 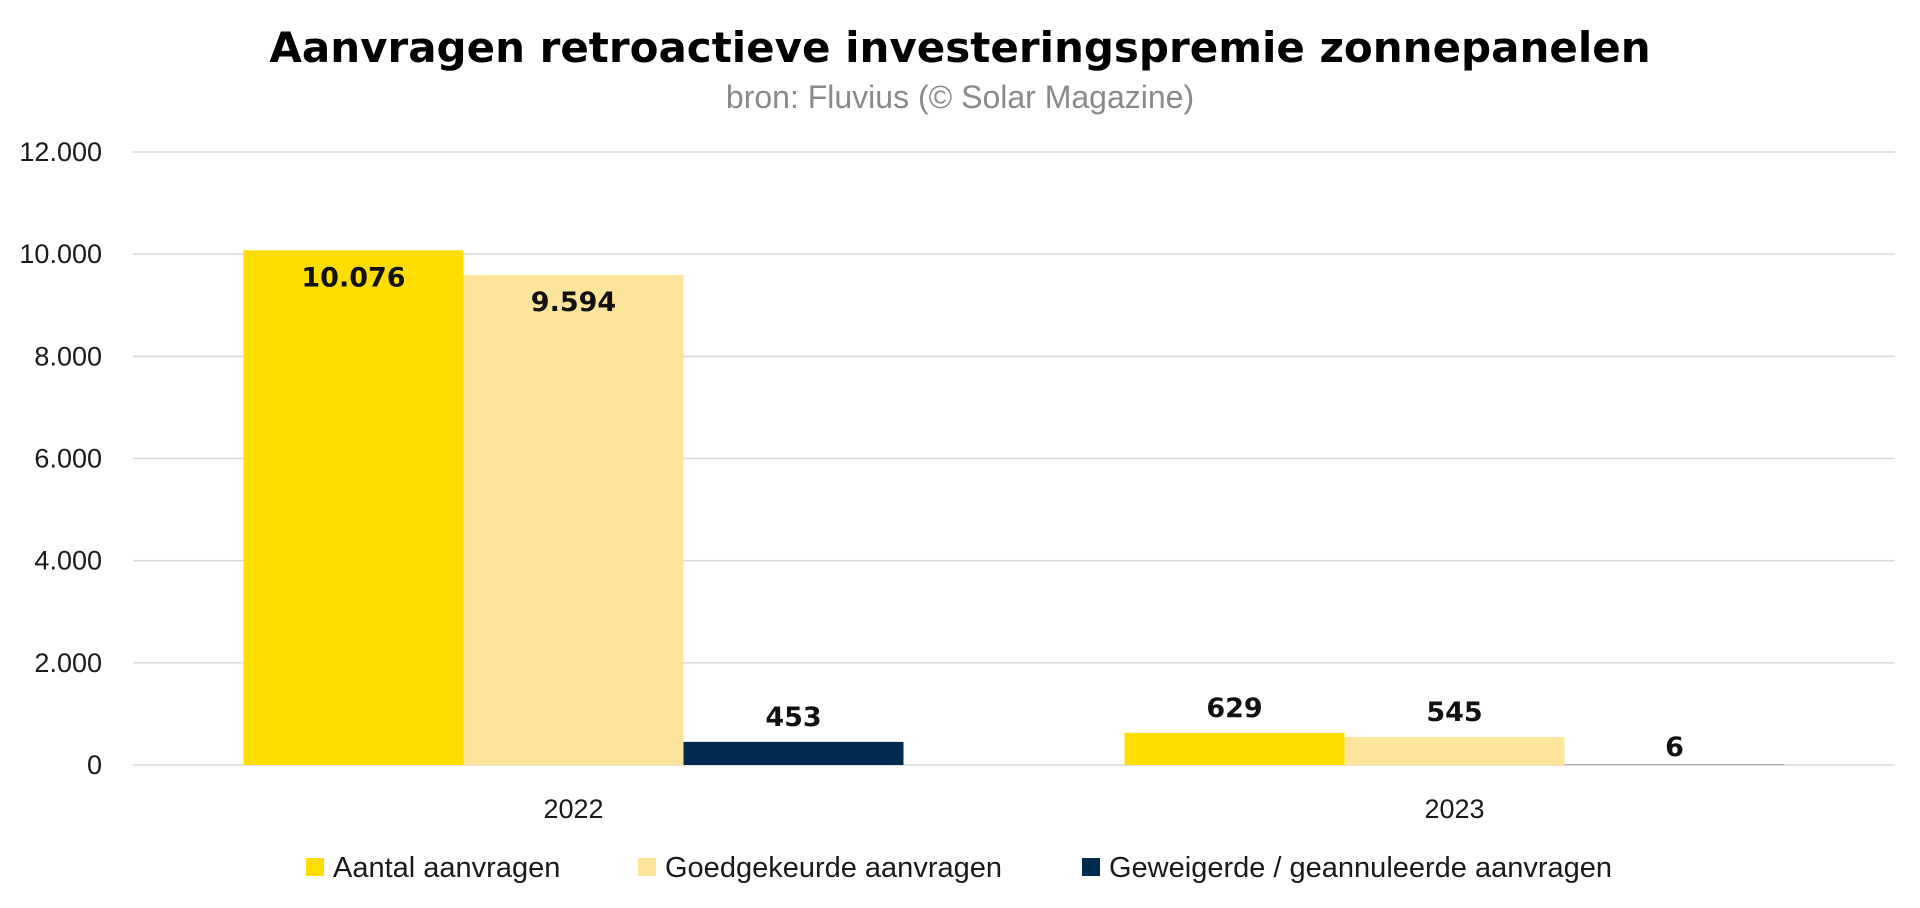 What do you see at coordinates (68, 356) in the screenshot?
I see `y-tick-label: 8.000` at bounding box center [68, 356].